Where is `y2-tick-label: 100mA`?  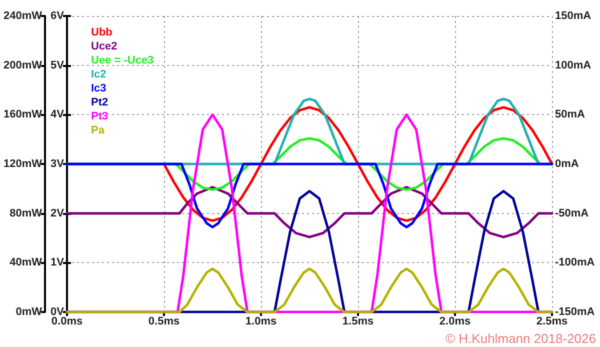 y2-tick-label: 100mA is located at coordinates (573, 65).